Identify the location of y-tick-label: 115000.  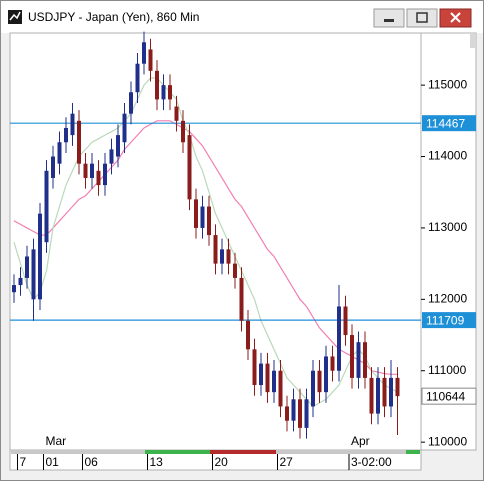
(447, 84).